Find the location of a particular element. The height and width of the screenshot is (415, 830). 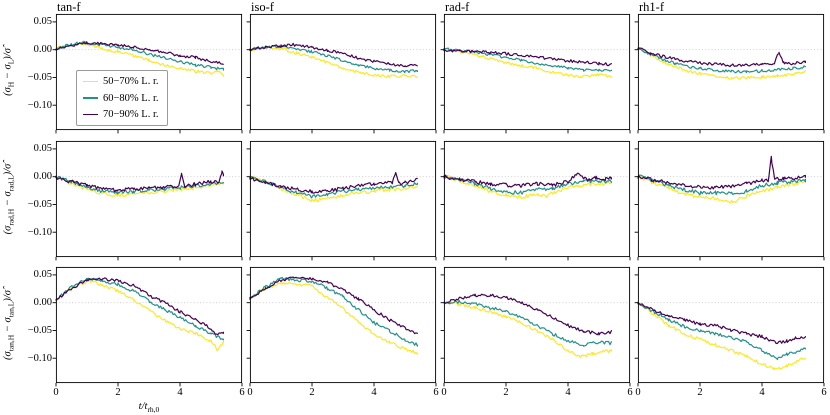

panel-r0c0 is located at coordinates (147, 73).